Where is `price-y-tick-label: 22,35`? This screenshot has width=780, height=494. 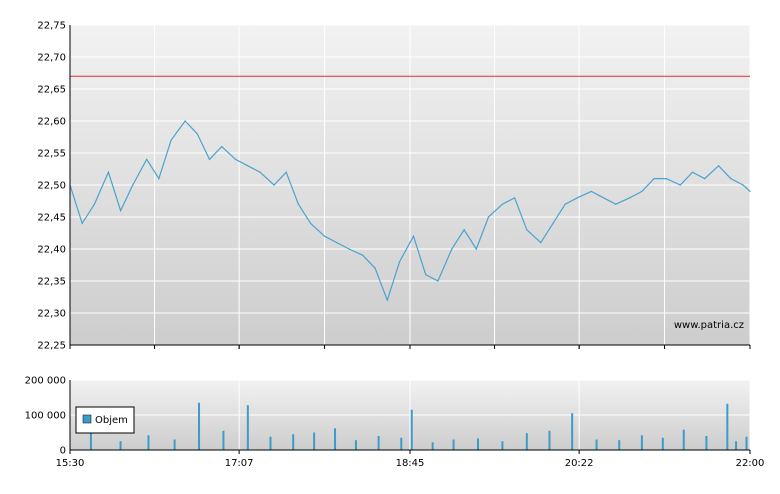
price-y-tick-label: 22,35 is located at coordinates (51, 282).